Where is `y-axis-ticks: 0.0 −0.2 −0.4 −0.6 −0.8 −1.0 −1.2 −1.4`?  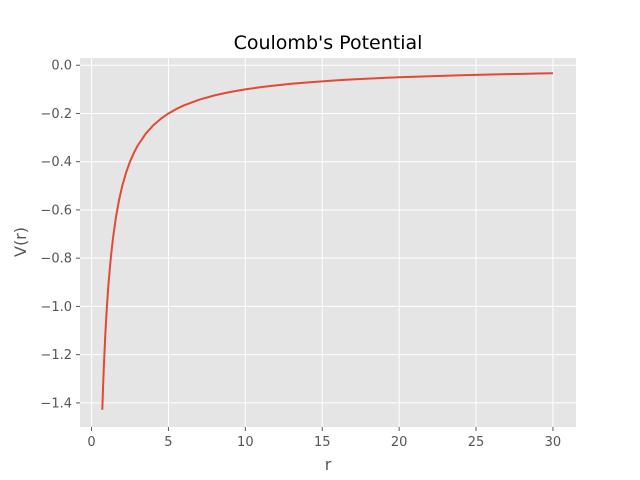 y-axis-ticks: 0.0 −0.2 −0.4 −0.6 −0.8 −1.0 −1.2 −1.4 is located at coordinates (60, 235).